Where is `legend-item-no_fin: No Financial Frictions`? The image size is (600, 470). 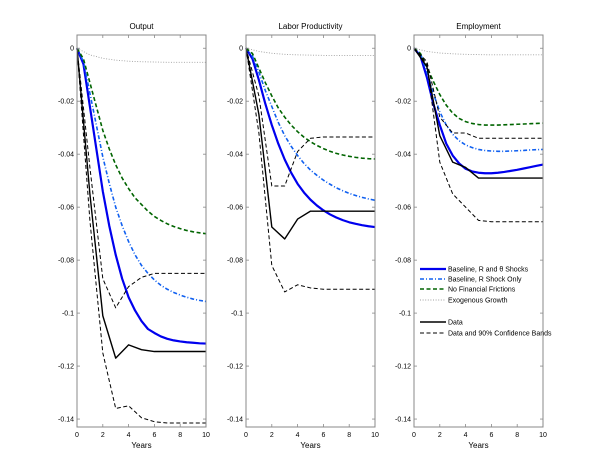
legend-item-no_fin: No Financial Frictions is located at coordinates (468, 290).